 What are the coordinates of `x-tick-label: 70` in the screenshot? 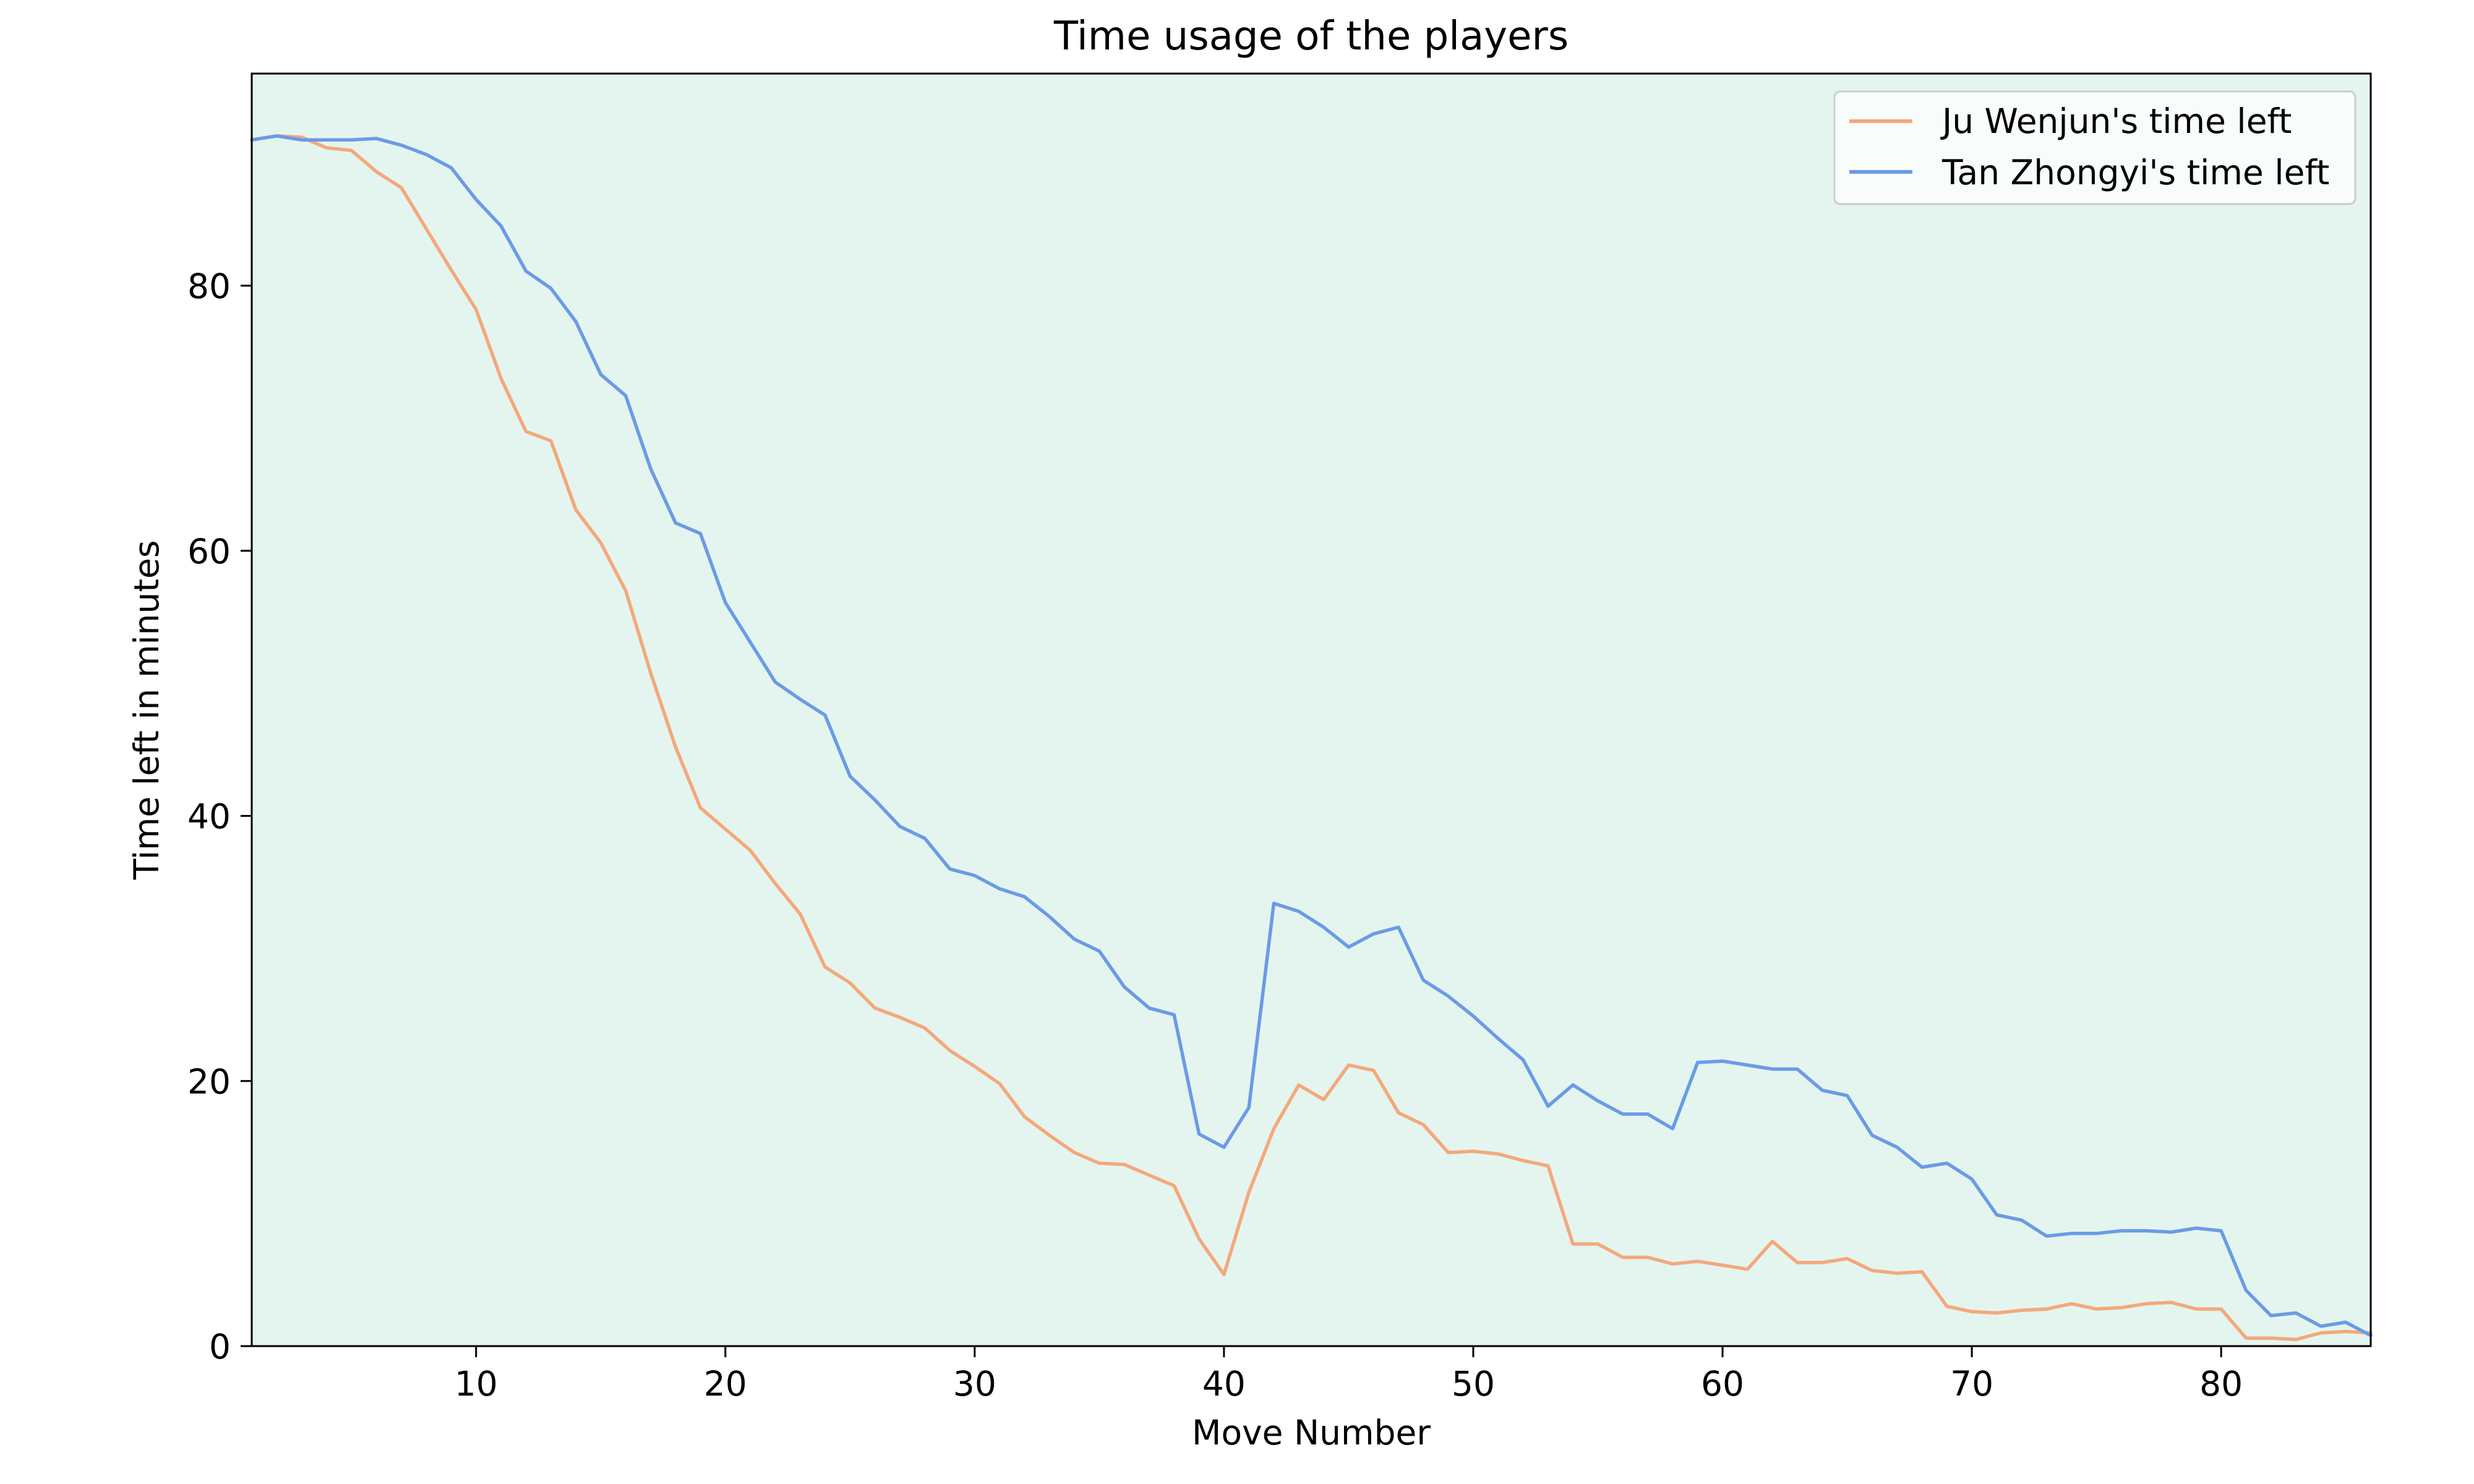 It's located at (1972, 1384).